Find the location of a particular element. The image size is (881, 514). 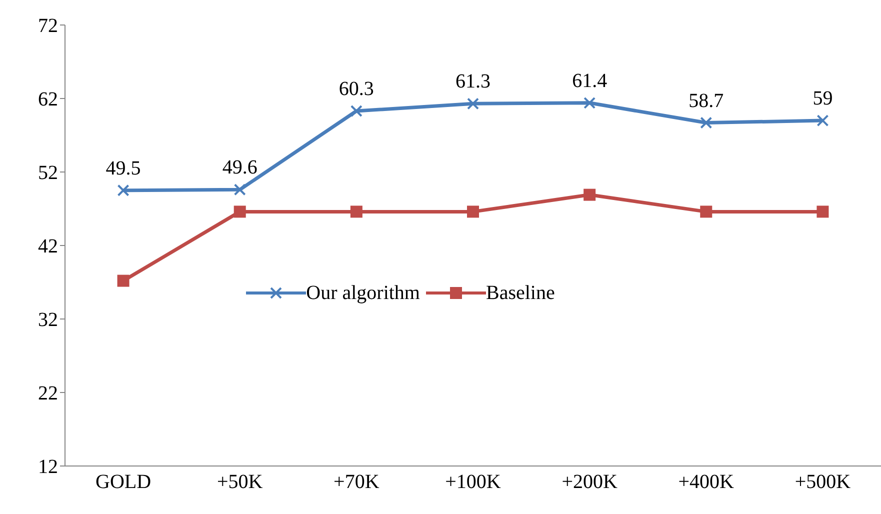

y-tick-label: 12 is located at coordinates (48, 467).